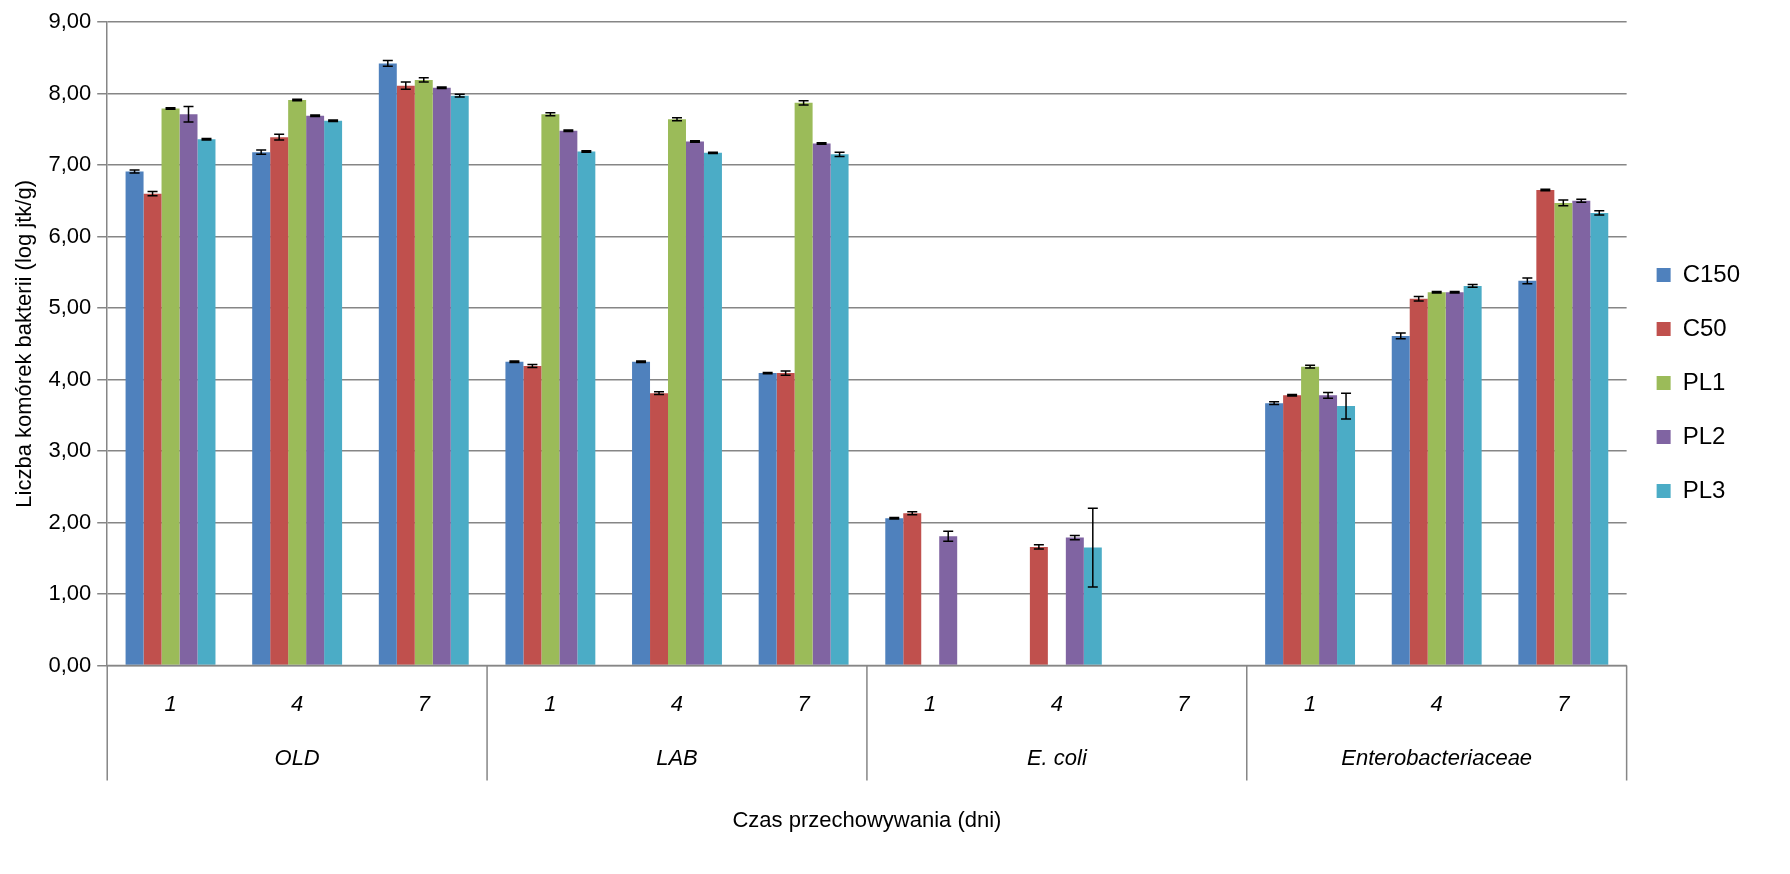 This screenshot has width=1790, height=874. What do you see at coordinates (1057, 757) in the screenshot?
I see `text: E. coli` at bounding box center [1057, 757].